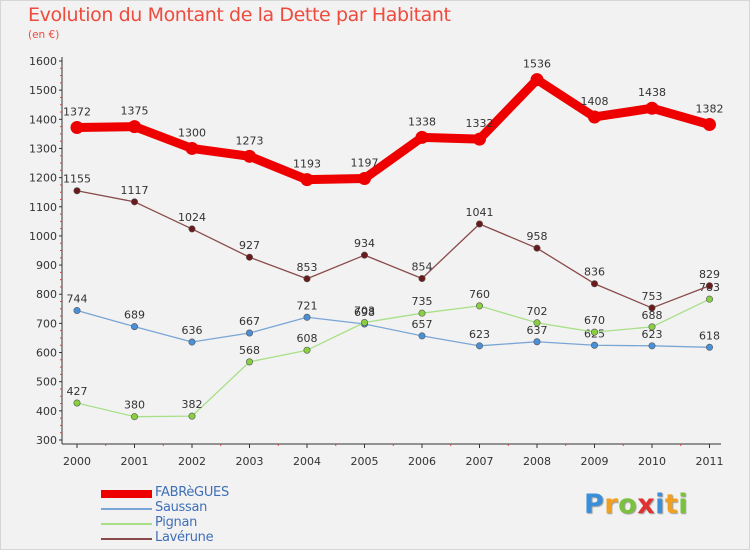 The image size is (750, 550). Describe the element at coordinates (594, 272) in the screenshot. I see `data-label-lave-rune: 836` at that location.